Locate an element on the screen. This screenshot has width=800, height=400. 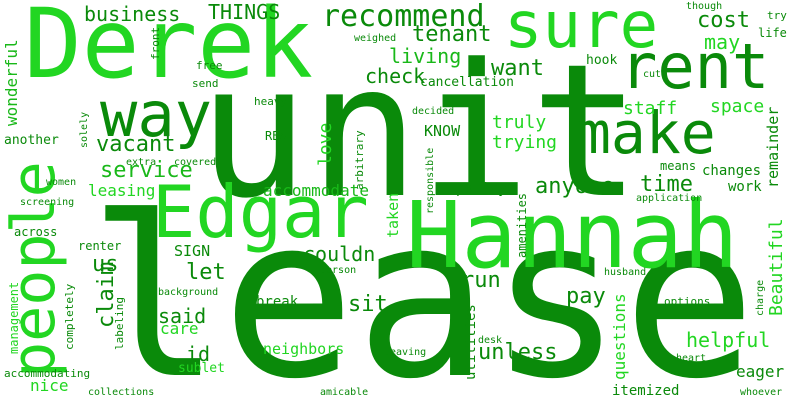
word: changes is located at coordinates (732, 171).